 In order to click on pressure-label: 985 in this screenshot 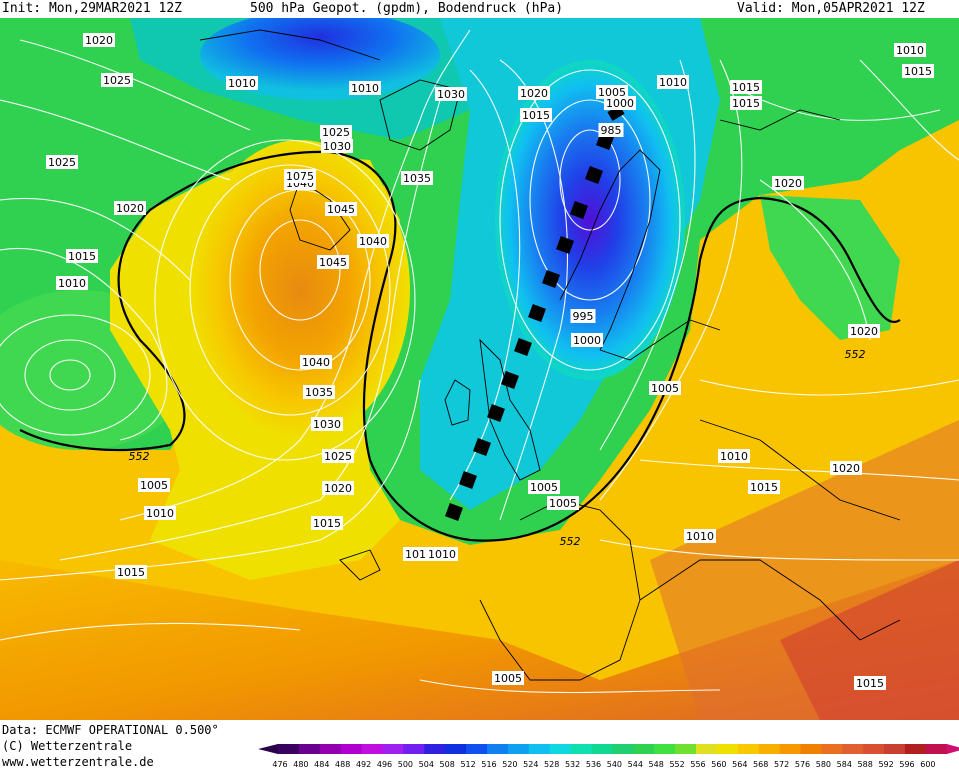, I will do `click(611, 130)`.